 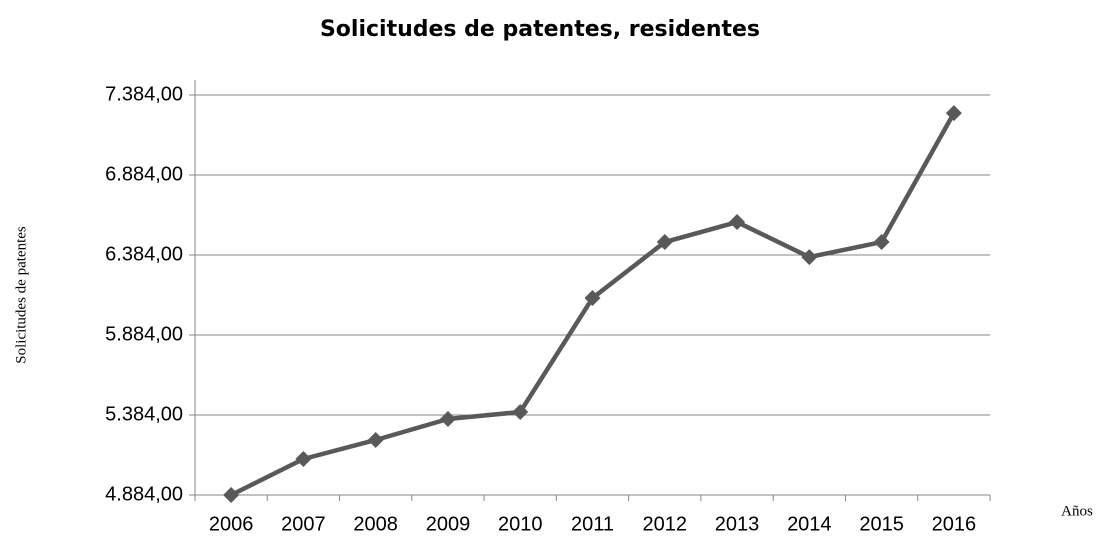 I want to click on x-tick-label: 2010, so click(x=520, y=524).